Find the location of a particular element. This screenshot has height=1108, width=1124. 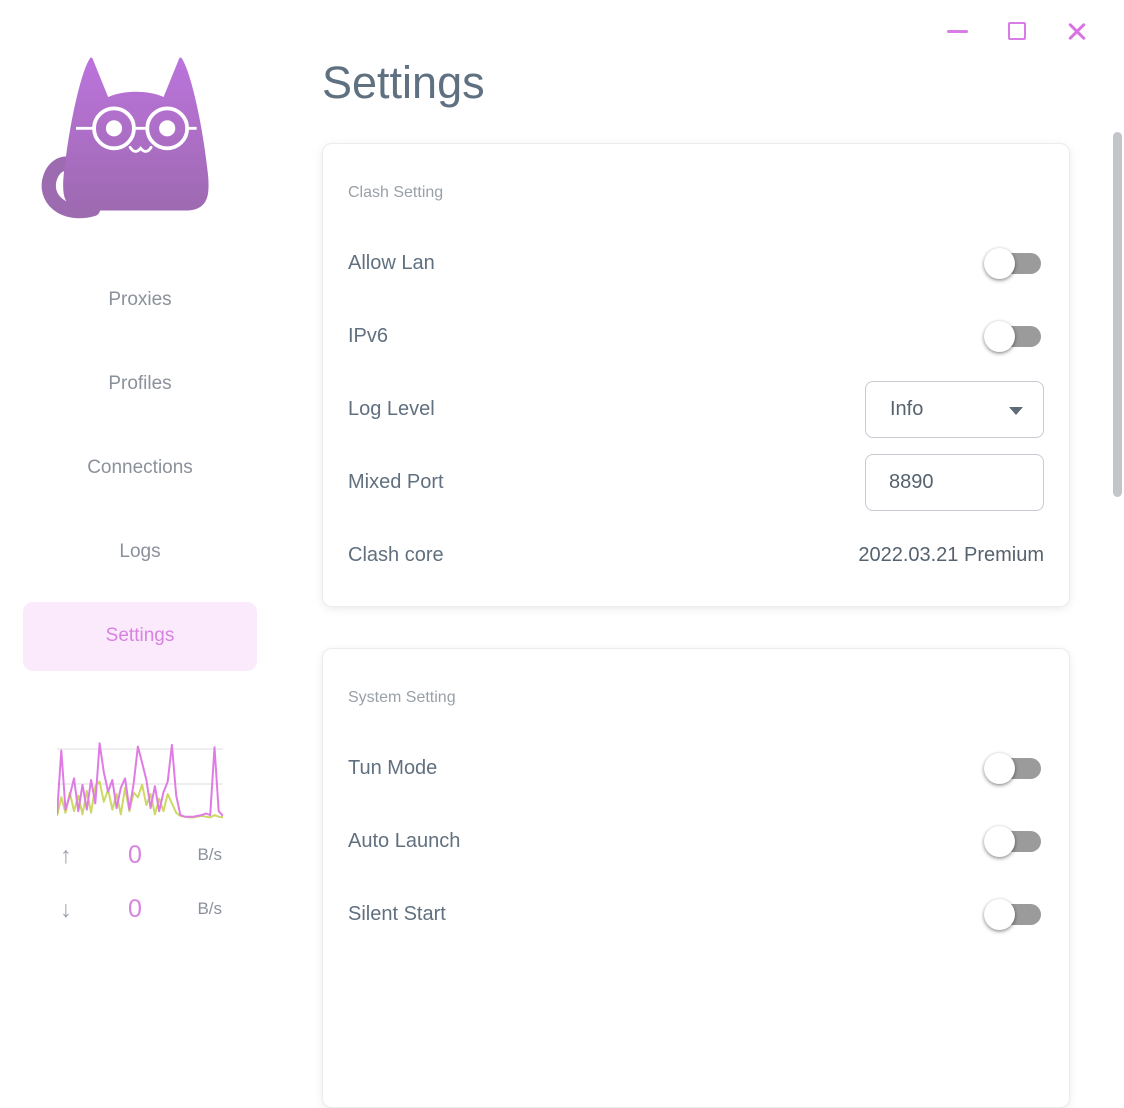

cat-logo-icon is located at coordinates (125, 138).